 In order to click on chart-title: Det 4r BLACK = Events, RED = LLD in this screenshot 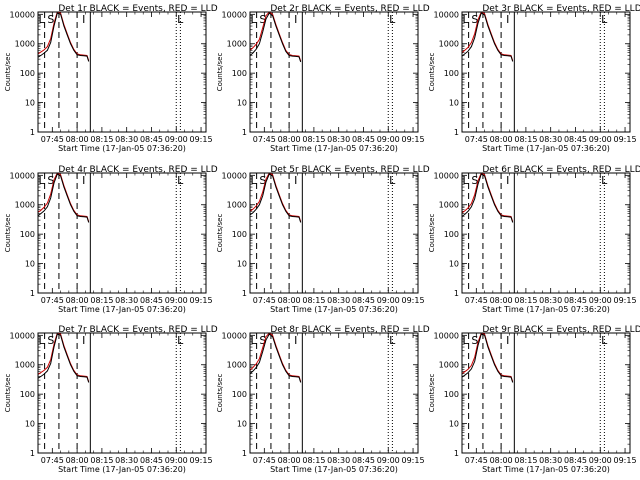, I will do `click(137, 170)`.